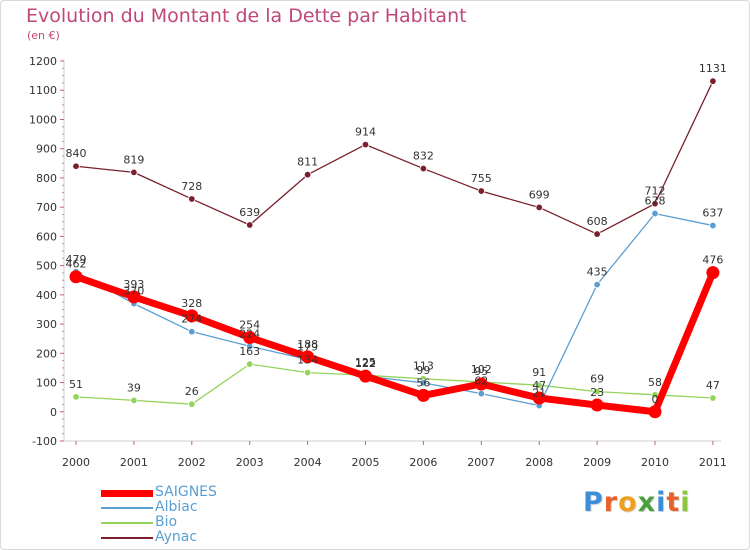 Image resolution: width=750 pixels, height=550 pixels. I want to click on data-label-albiac: 99, so click(423, 370).